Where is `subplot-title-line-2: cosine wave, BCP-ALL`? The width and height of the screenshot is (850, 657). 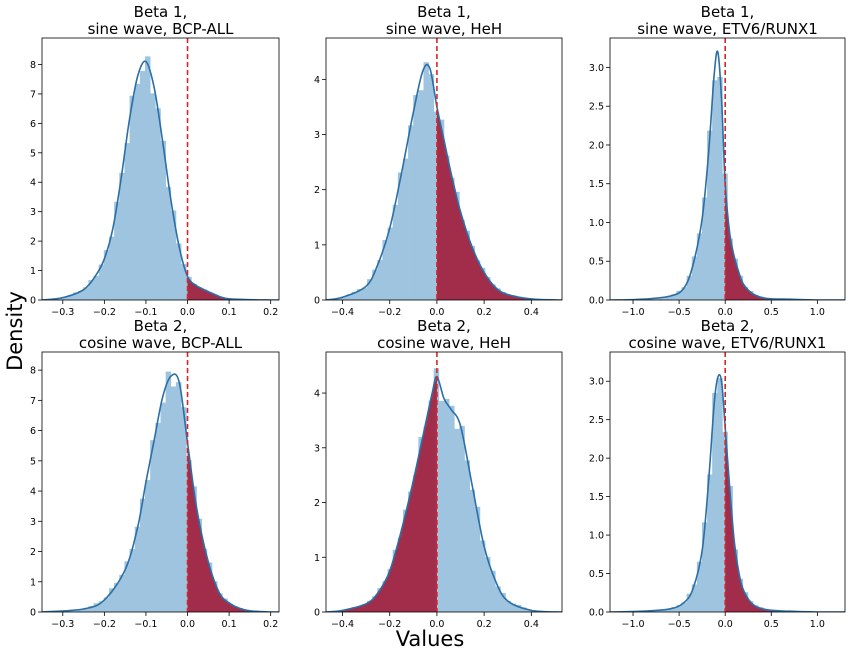
subplot-title-line-2: cosine wave, BCP-ALL is located at coordinates (161, 343).